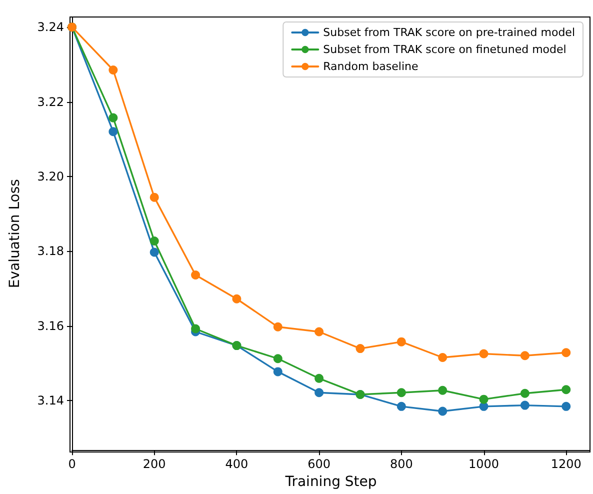 The height and width of the screenshot is (494, 593). What do you see at coordinates (154, 464) in the screenshot?
I see `x-tick-label: 200` at bounding box center [154, 464].